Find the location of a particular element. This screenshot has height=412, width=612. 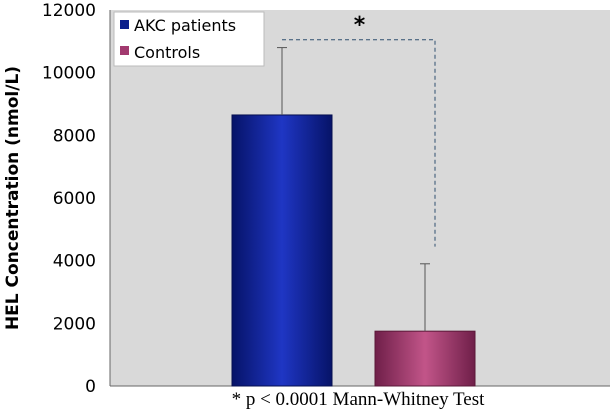

y-tick-label: 4000 is located at coordinates (74, 262).